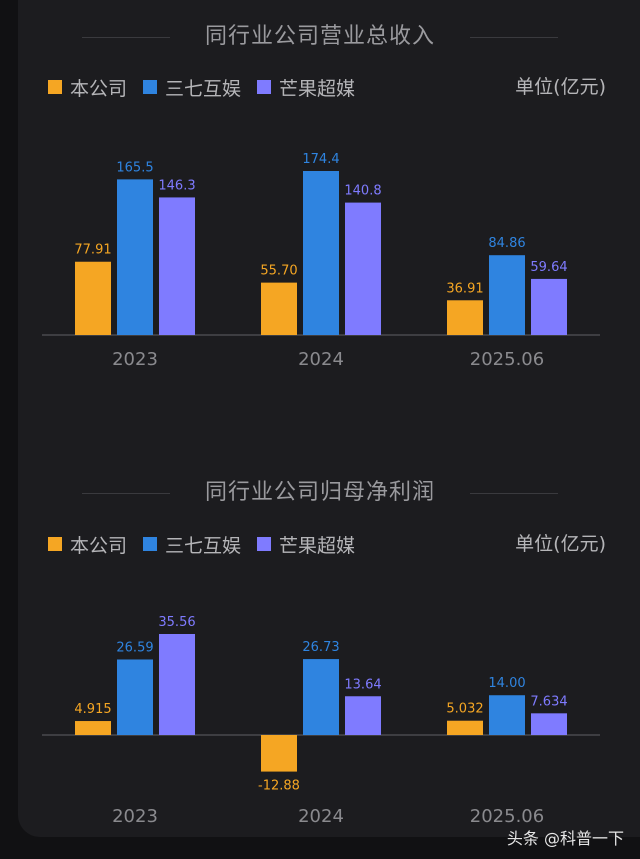  Describe the element at coordinates (176, 622) in the screenshot. I see `data-label-mango-2023: 35.56` at that location.